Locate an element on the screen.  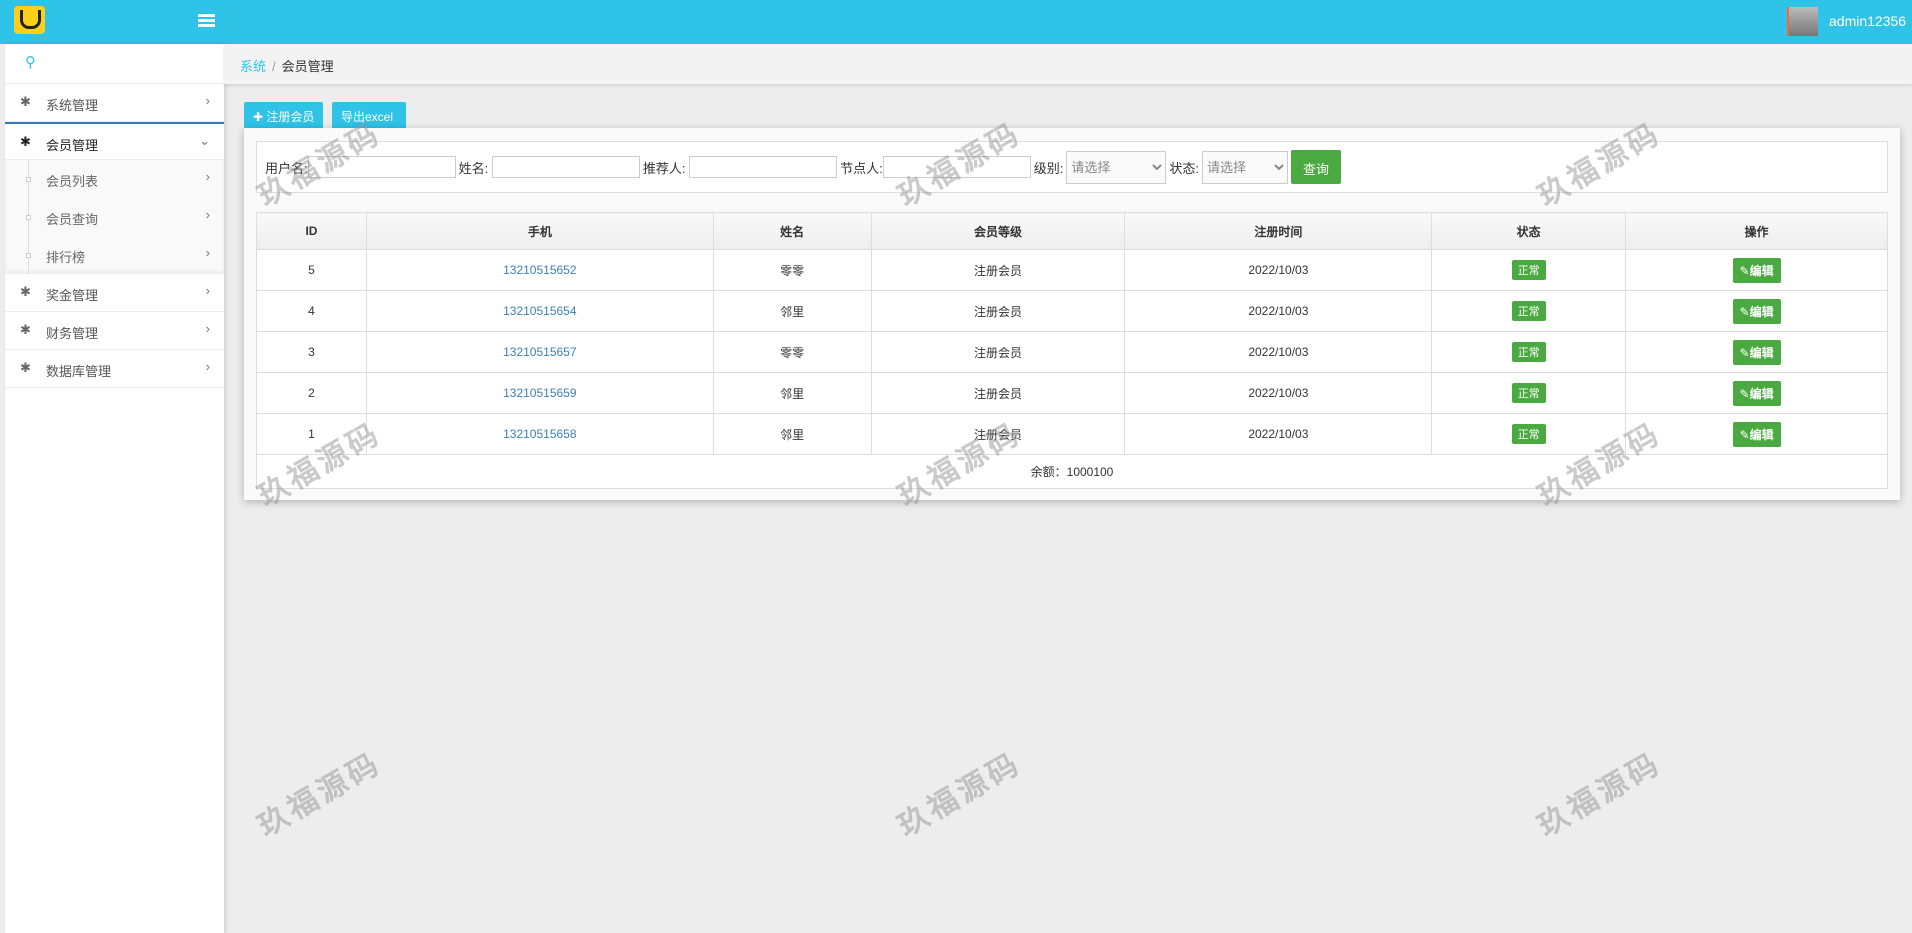
top-header: admin12356 is located at coordinates (956, 22).